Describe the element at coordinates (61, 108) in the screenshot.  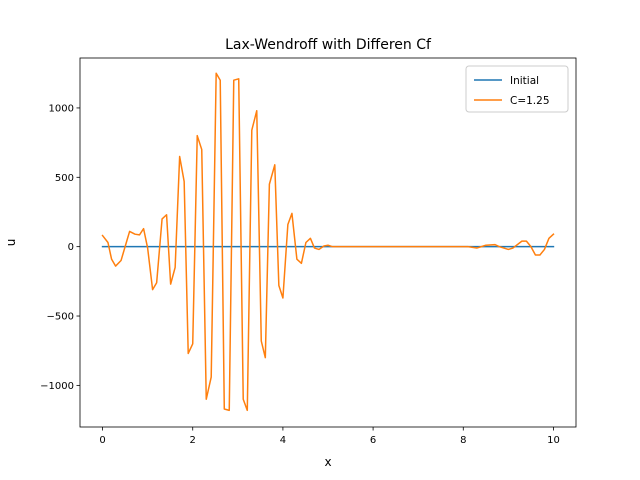
I see `y-tick-label: 1000` at that location.